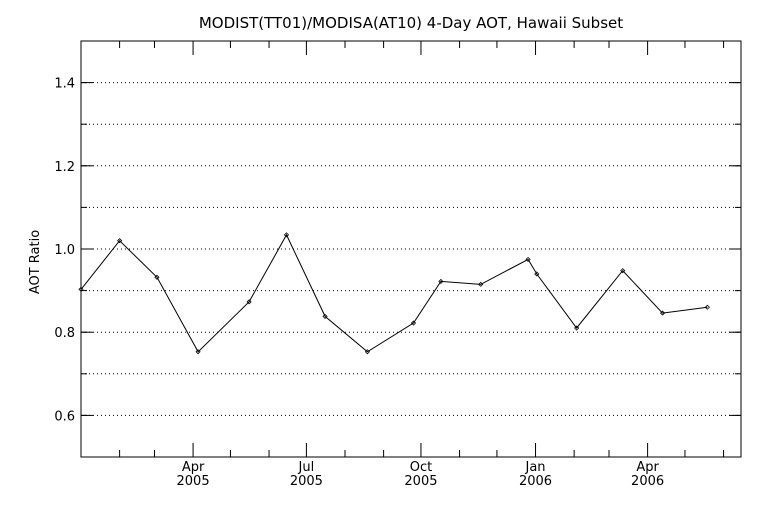 The height and width of the screenshot is (512, 768). What do you see at coordinates (535, 467) in the screenshot?
I see `x-tick-label: Jan` at bounding box center [535, 467].